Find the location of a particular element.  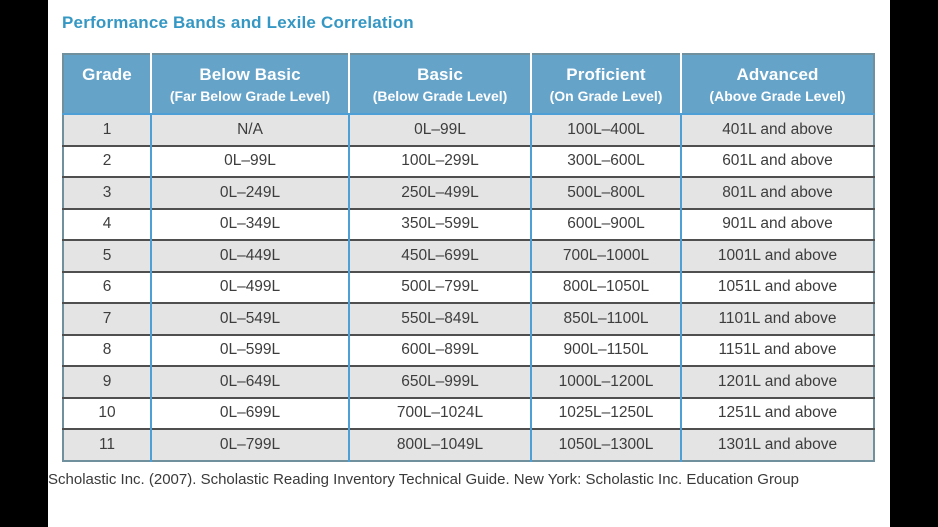

cell-grade: 6 is located at coordinates (107, 286).